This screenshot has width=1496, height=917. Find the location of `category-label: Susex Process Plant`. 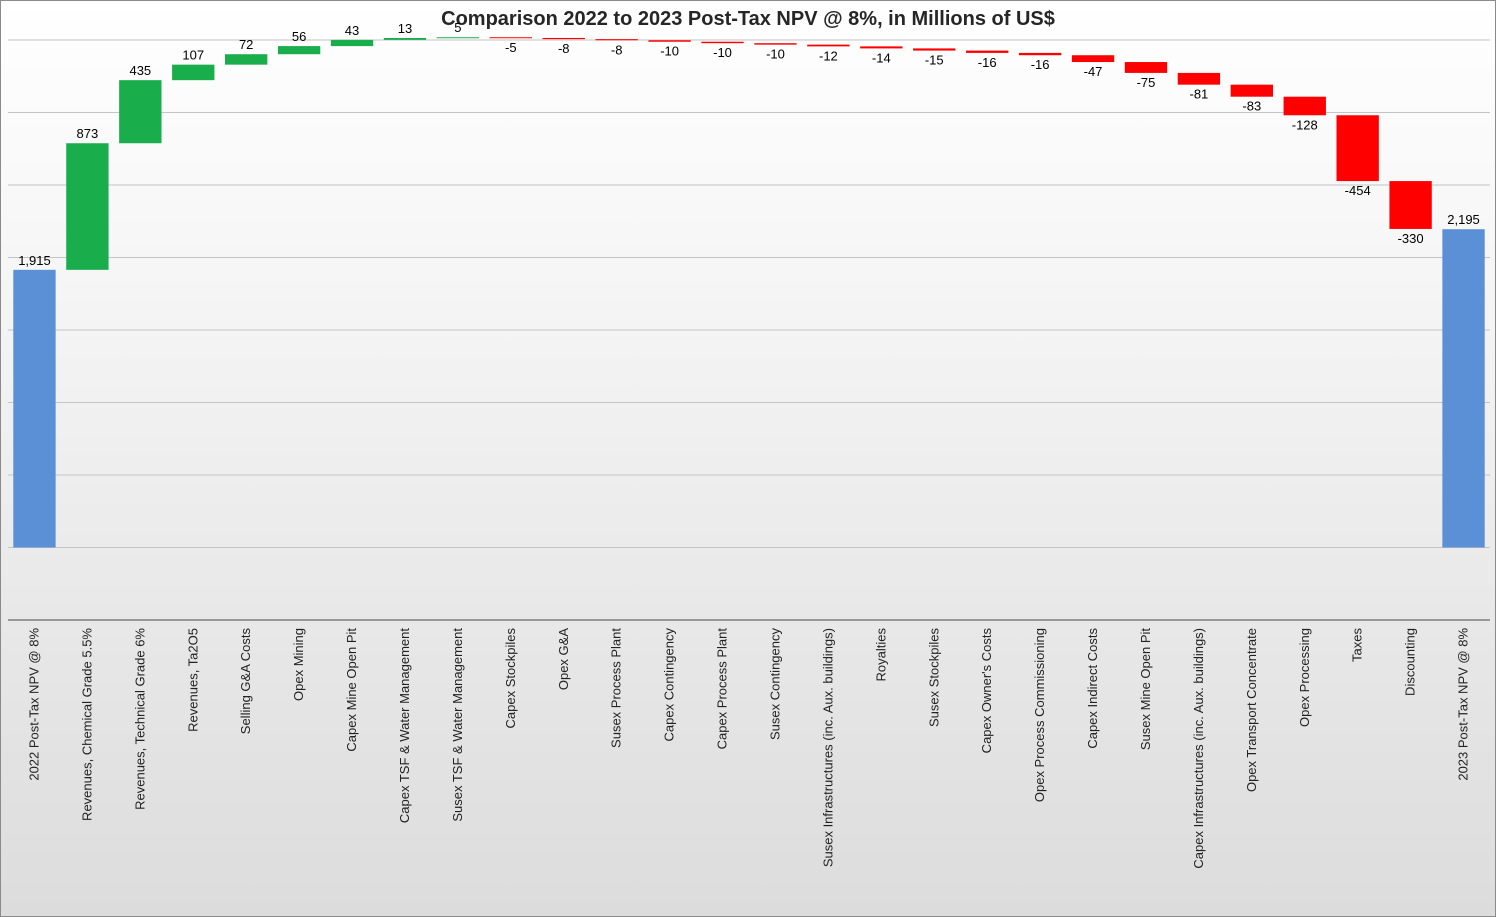

category-label: Susex Process Plant is located at coordinates (616, 688).